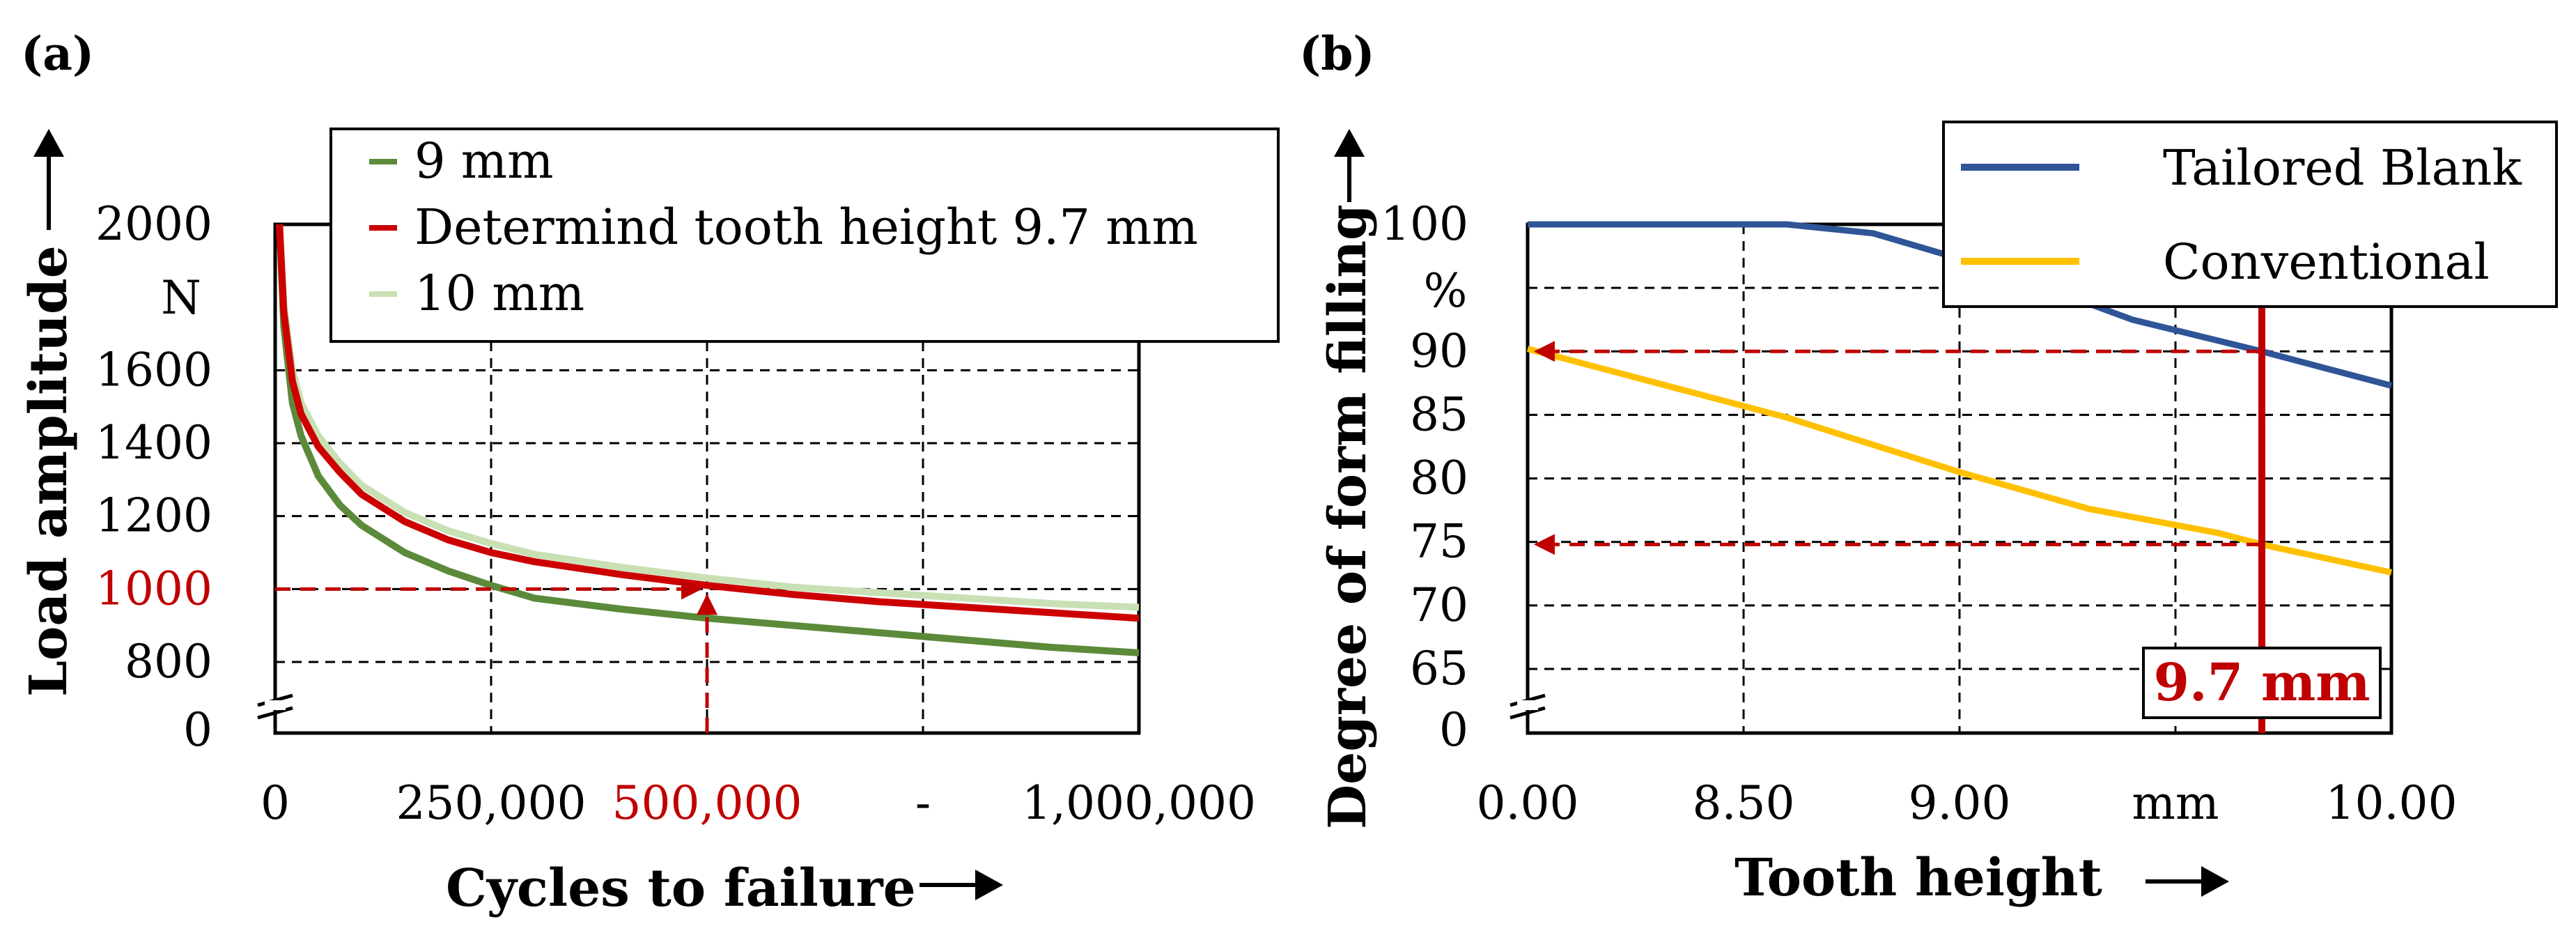 The height and width of the screenshot is (940, 2576). Describe the element at coordinates (499, 293) in the screenshot. I see `panel-a-legend-label: 10 mm` at that location.